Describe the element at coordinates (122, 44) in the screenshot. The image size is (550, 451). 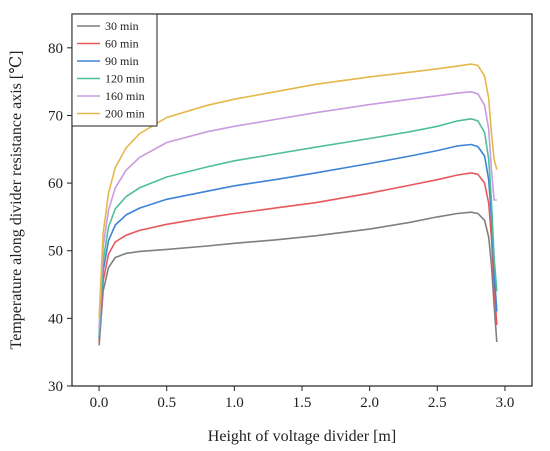
I see `legend-label: 60 min` at that location.